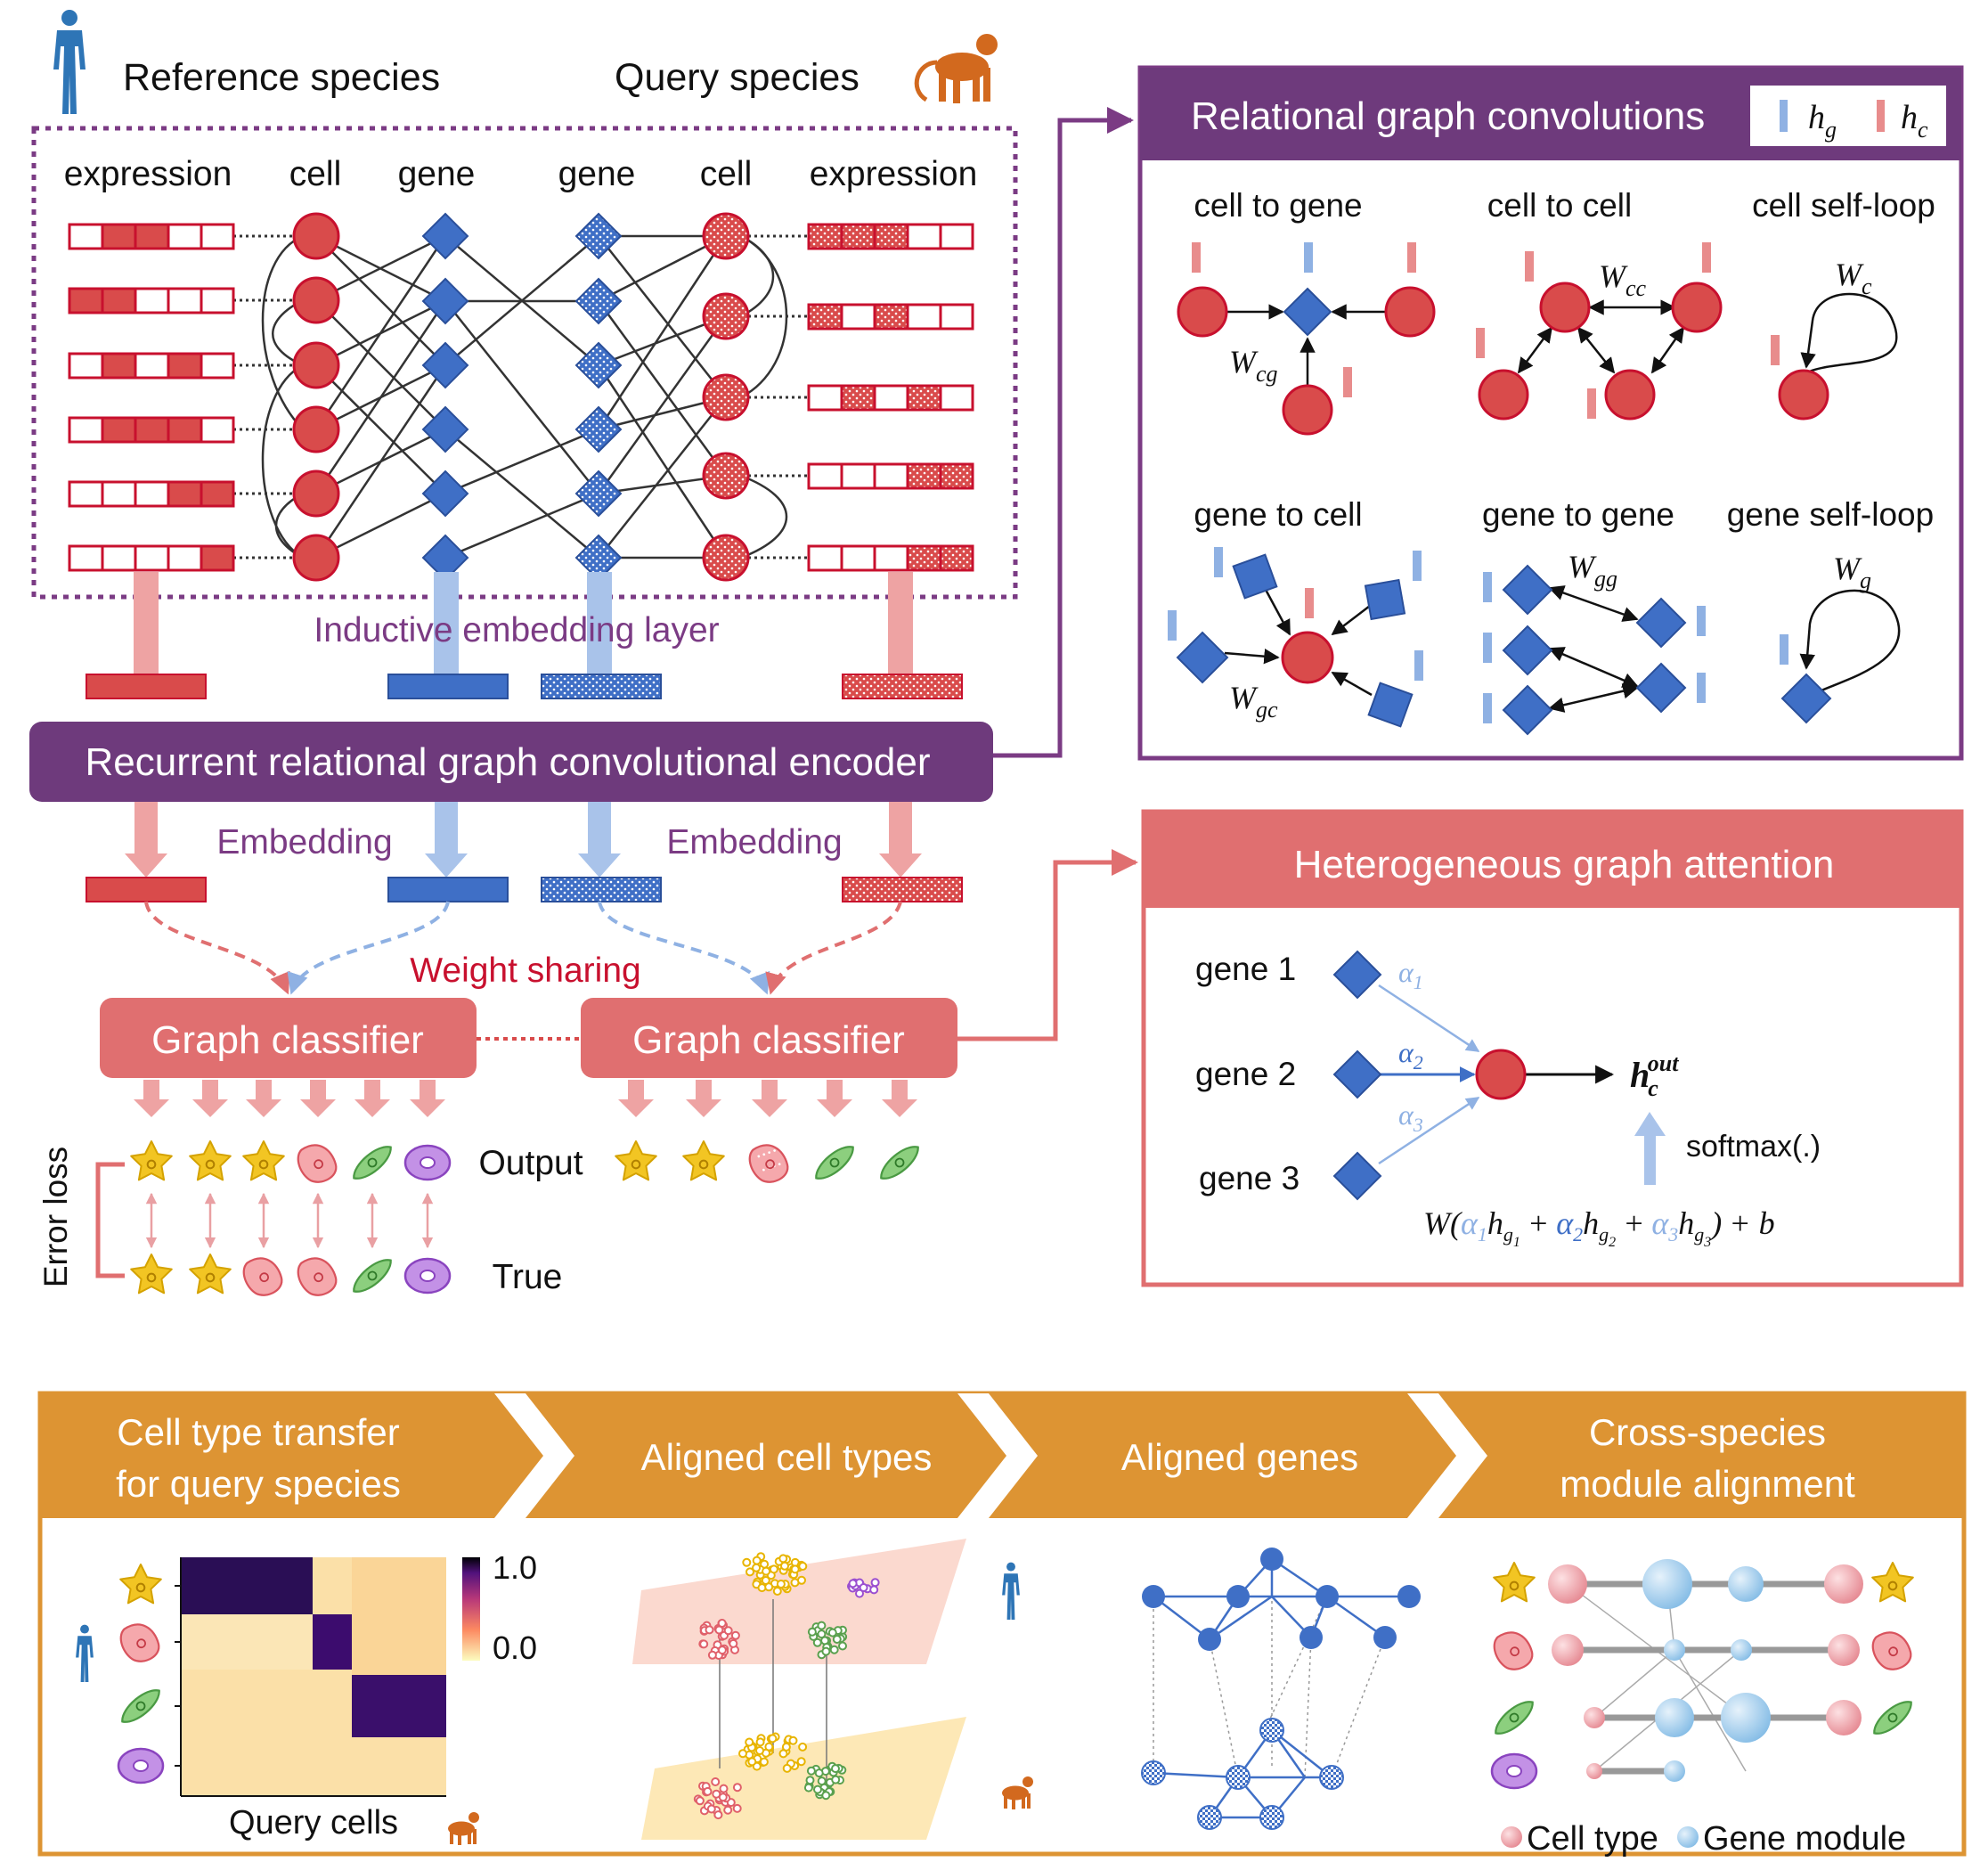  Describe the element at coordinates (1047, 945) in the screenshot. I see `classifier-to-hga-connector` at that location.